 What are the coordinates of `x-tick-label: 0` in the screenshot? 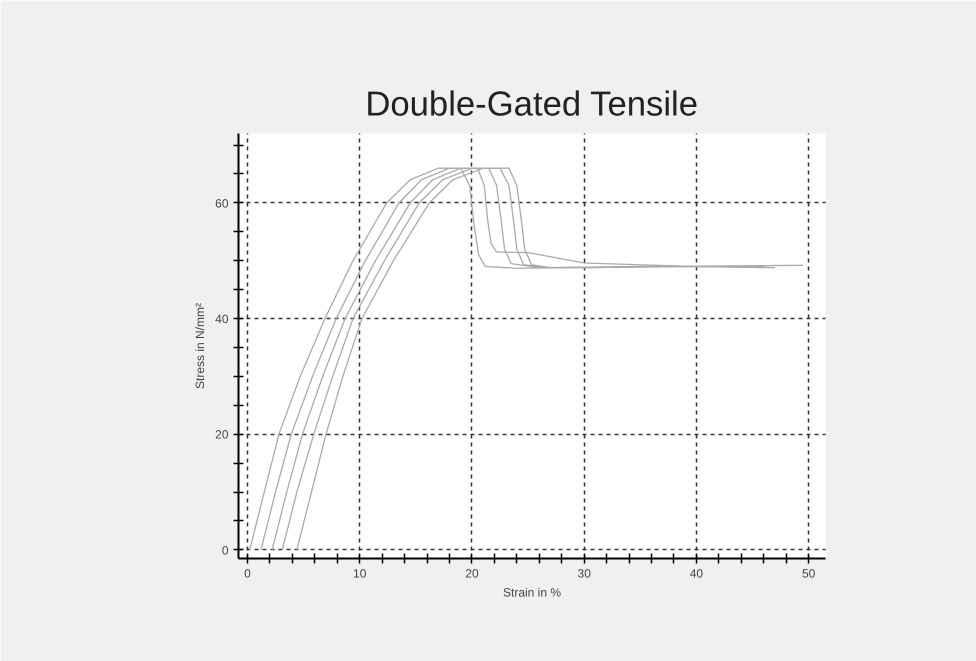 It's located at (248, 573).